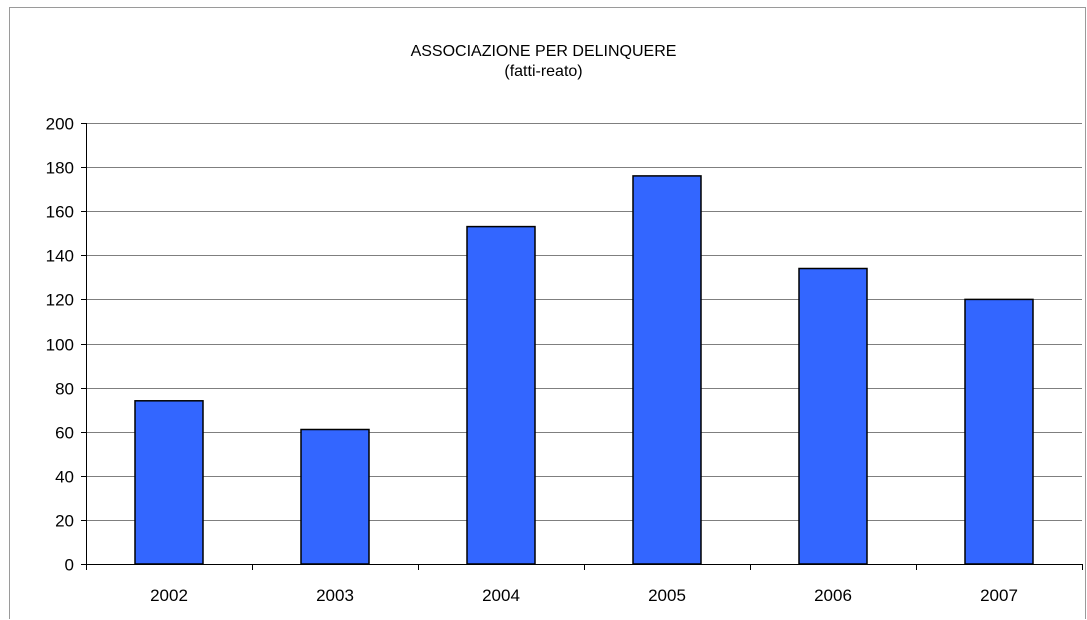  What do you see at coordinates (999, 595) in the screenshot?
I see `x-tick-label: 2007` at bounding box center [999, 595].